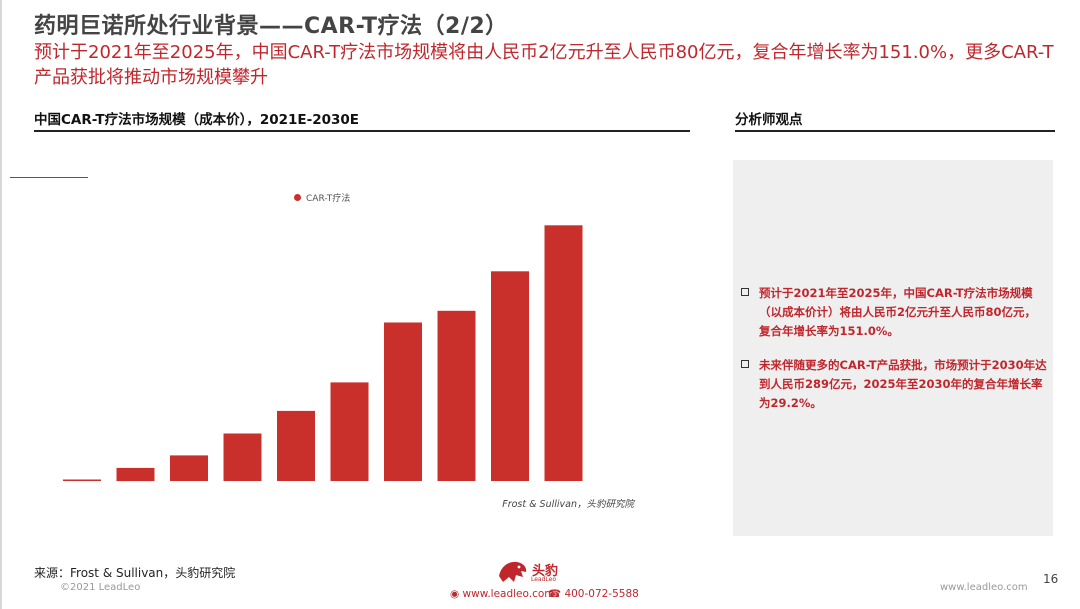 Image resolution: width=1080 pixels, height=609 pixels. I want to click on phone-icon: ☎, so click(555, 594).